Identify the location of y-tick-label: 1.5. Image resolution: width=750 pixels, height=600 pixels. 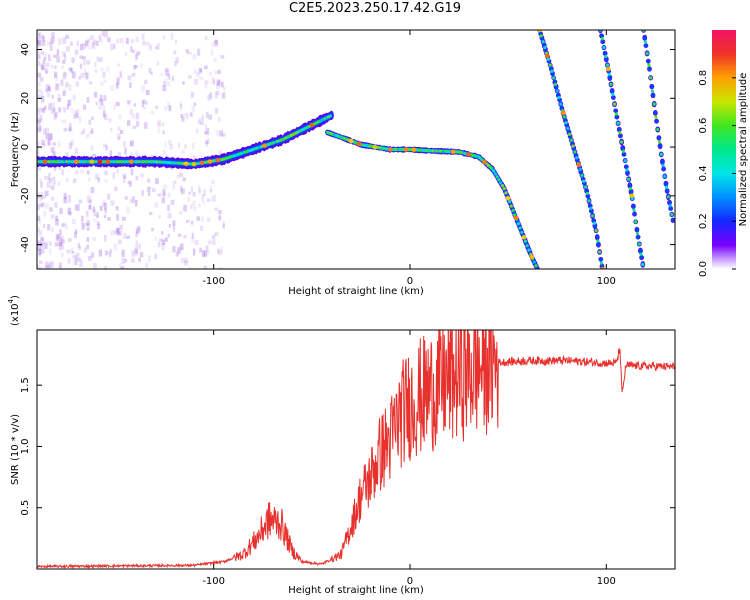
(25, 385).